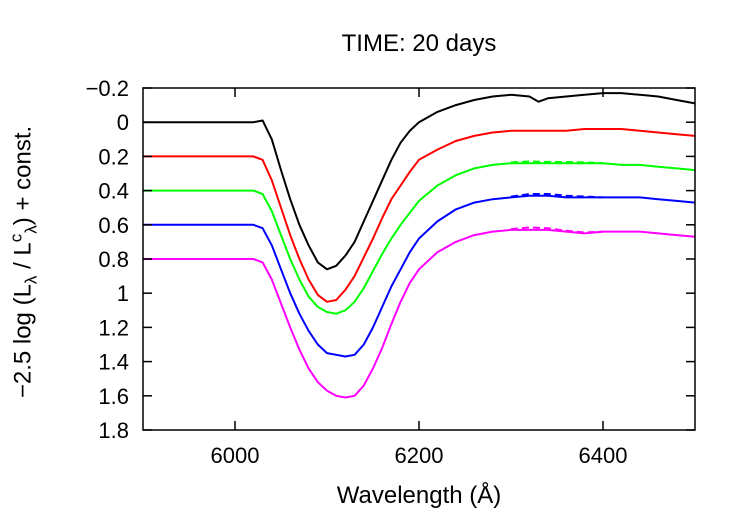  What do you see at coordinates (123, 122) in the screenshot?
I see `y-tick-label-2: 0` at bounding box center [123, 122].